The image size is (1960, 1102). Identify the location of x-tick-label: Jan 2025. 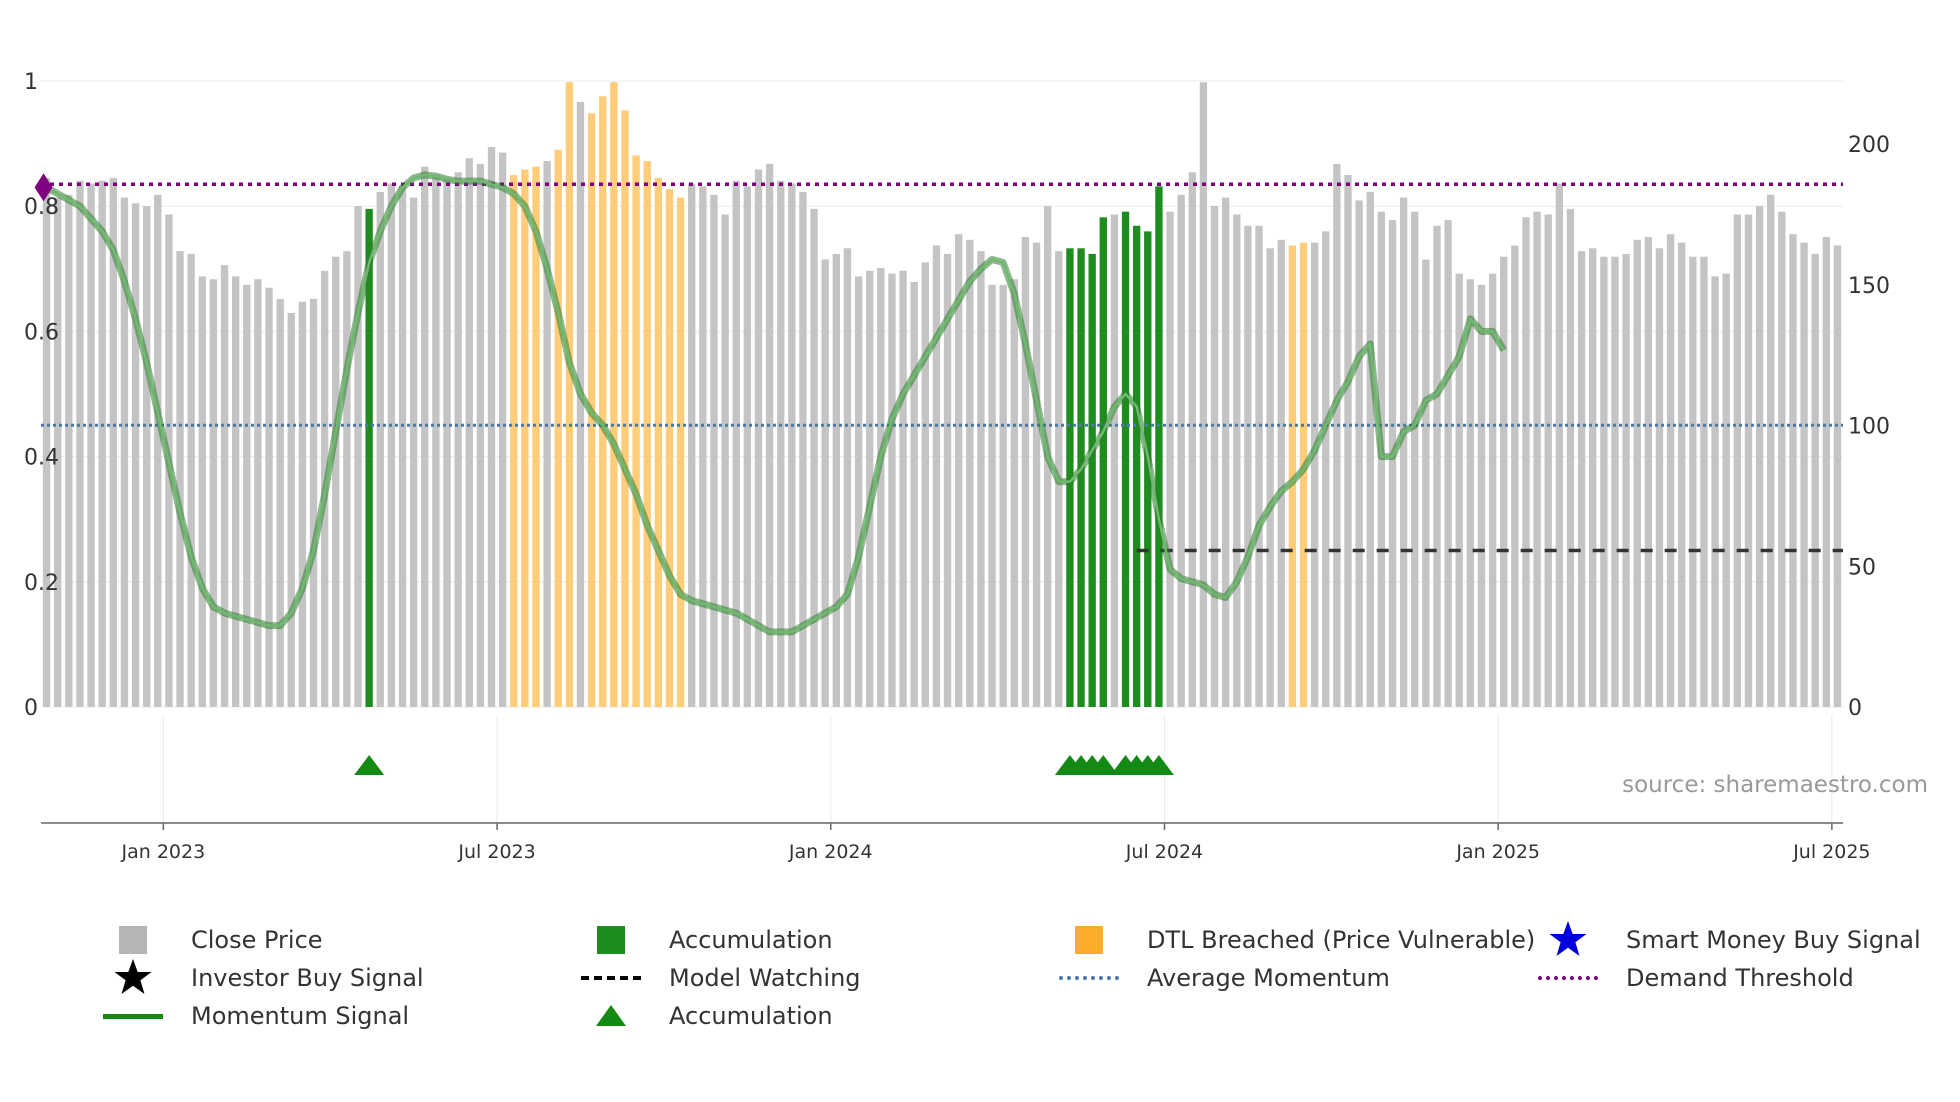
(1497, 852).